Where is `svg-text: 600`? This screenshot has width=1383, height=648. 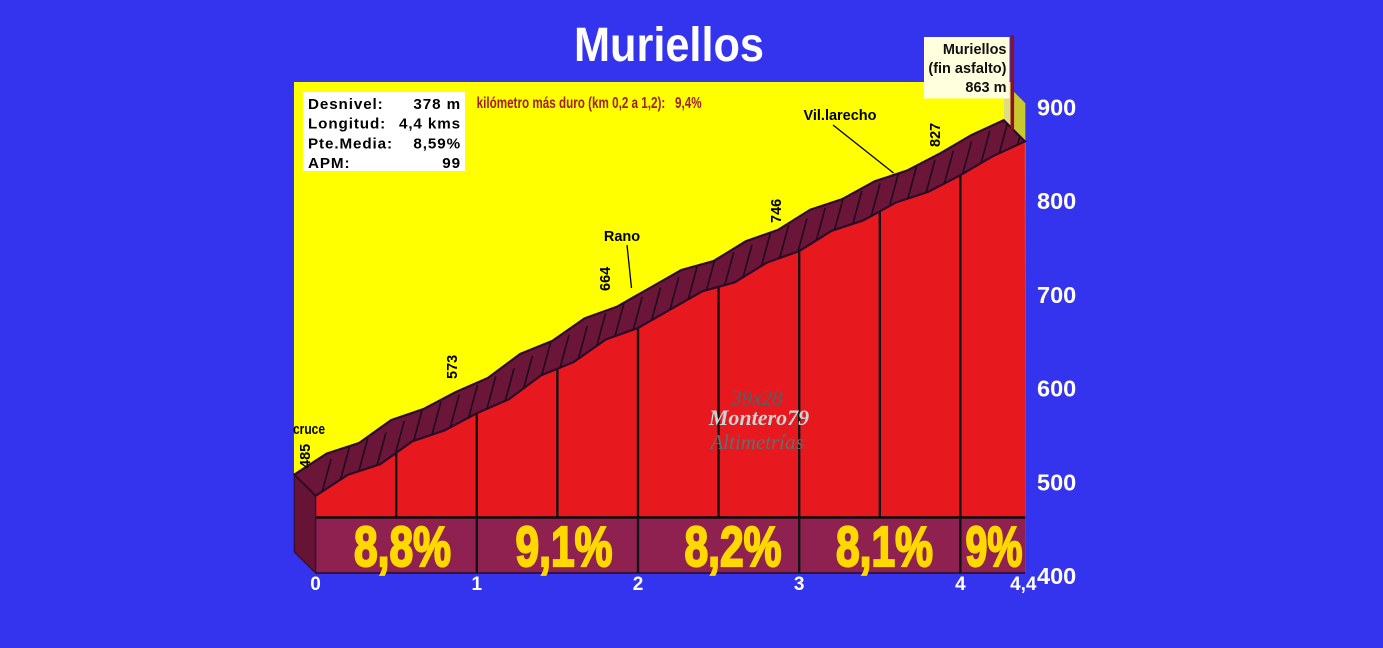 svg-text: 600 is located at coordinates (1056, 389).